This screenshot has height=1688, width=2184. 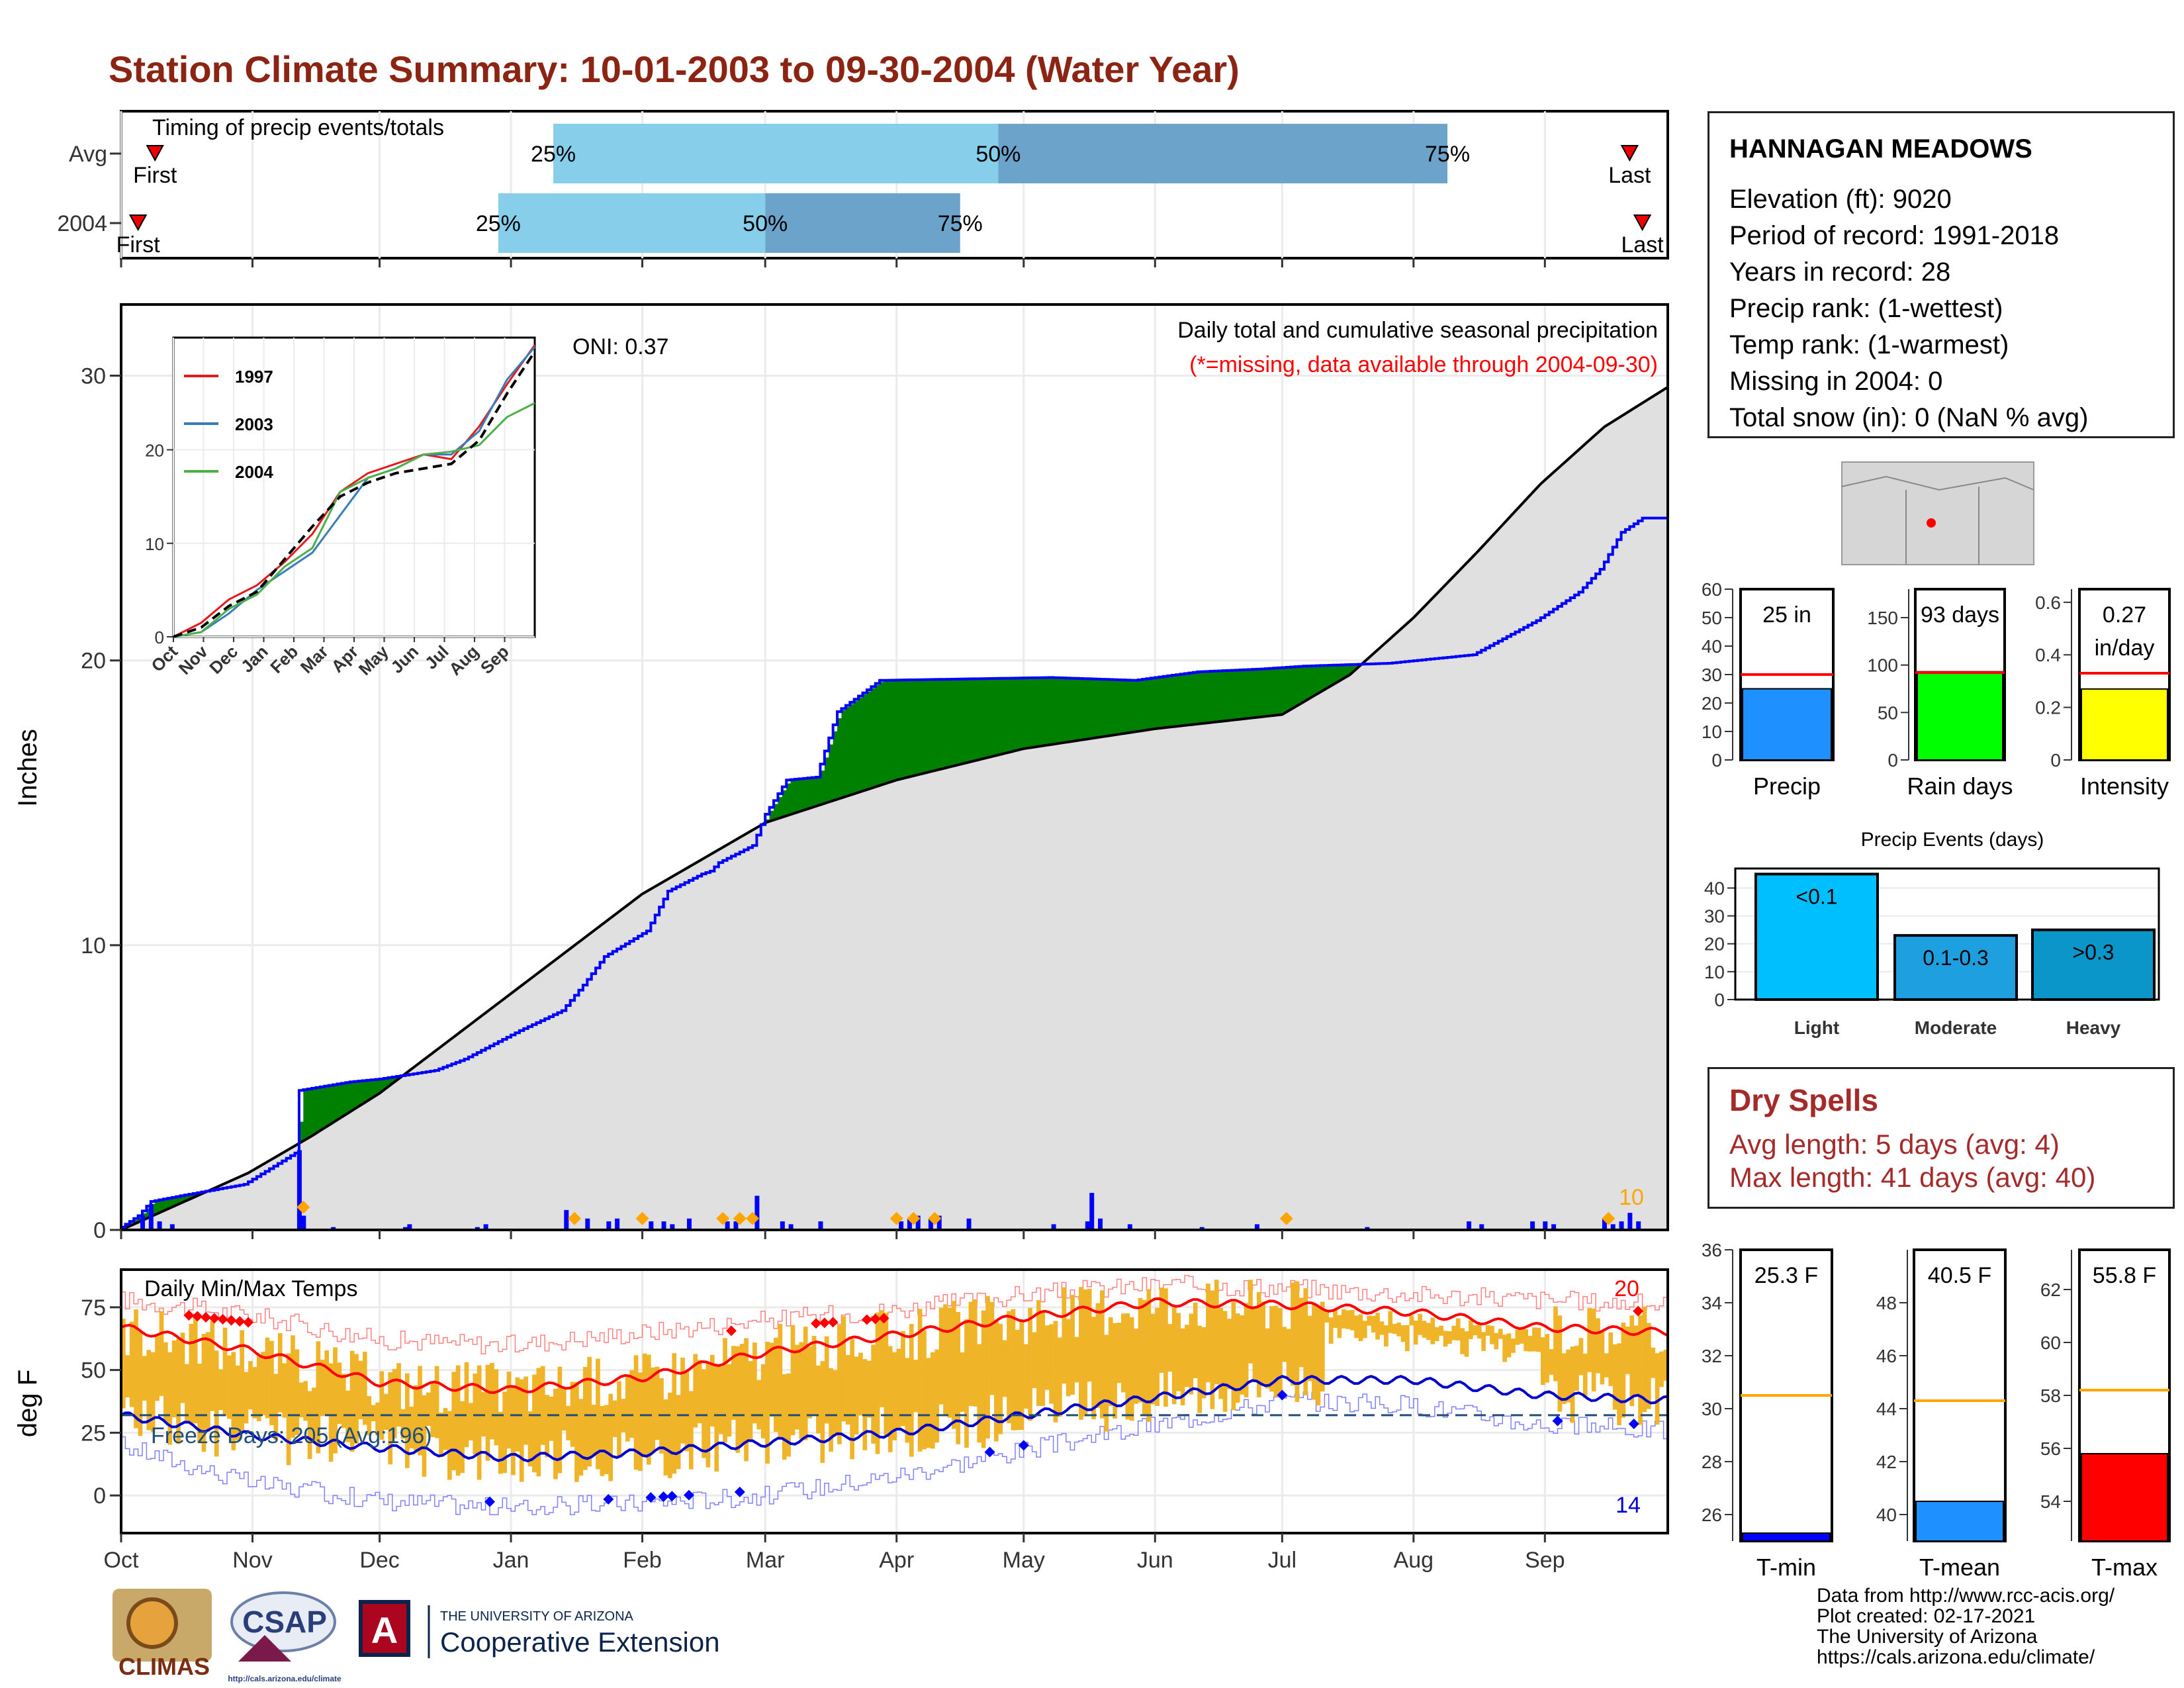 What do you see at coordinates (1883, 665) in the screenshot?
I see `small-chart-ytick-label: 100` at bounding box center [1883, 665].